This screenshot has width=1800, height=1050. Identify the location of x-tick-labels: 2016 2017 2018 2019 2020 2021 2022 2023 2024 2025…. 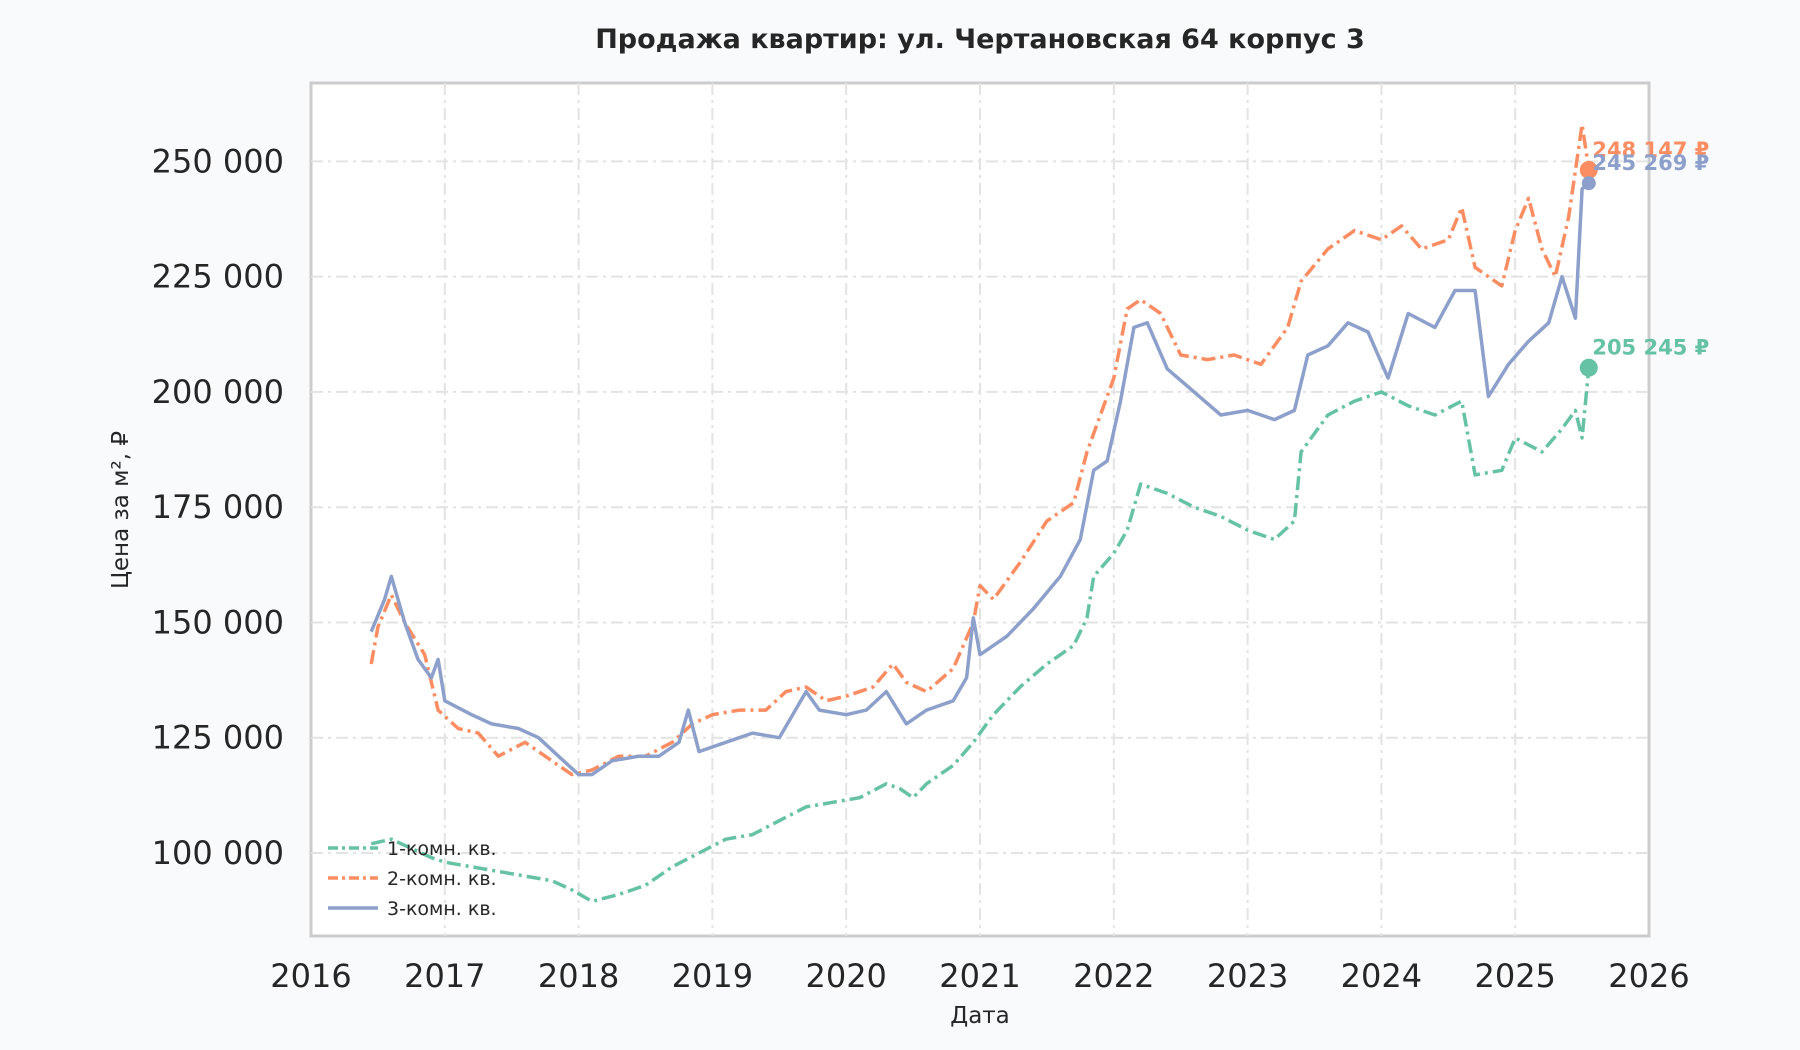
(979, 976).